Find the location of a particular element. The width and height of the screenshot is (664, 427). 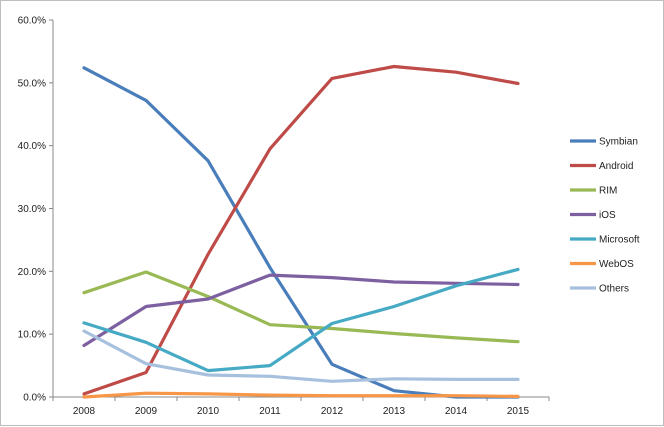

y-tick-label: 30.0% is located at coordinates (32, 209).